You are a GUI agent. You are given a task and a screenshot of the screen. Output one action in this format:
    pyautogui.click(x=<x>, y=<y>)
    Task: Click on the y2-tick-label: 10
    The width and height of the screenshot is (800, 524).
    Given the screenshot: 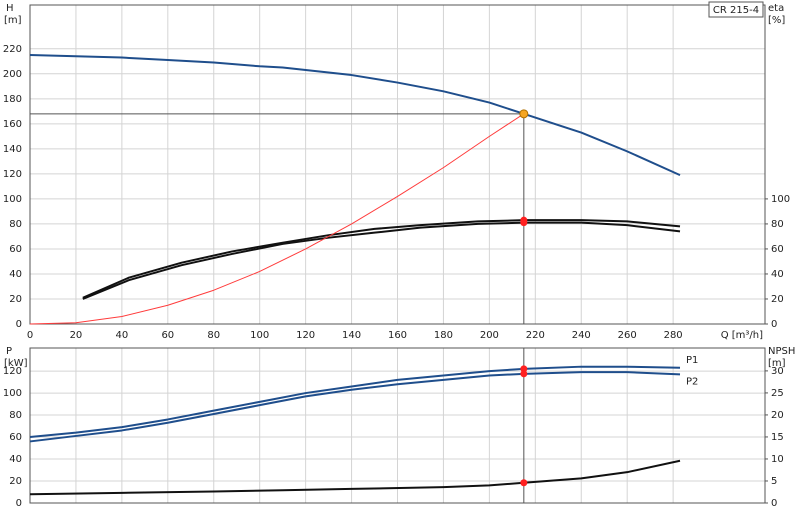 What is the action you would take?
    pyautogui.click(x=777, y=459)
    